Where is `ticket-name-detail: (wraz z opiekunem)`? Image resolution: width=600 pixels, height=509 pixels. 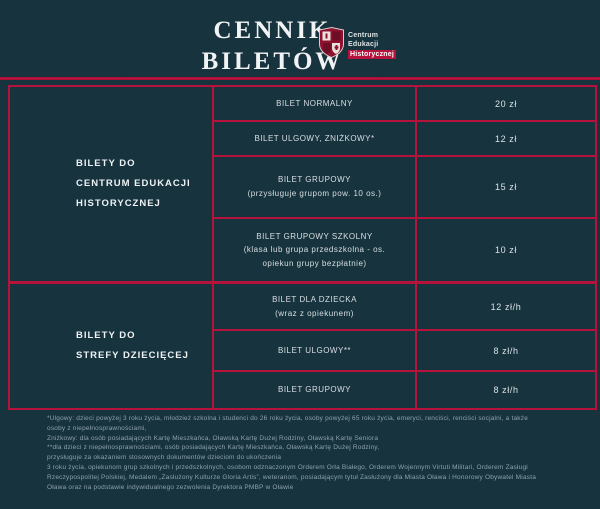 ticket-name-detail: (wraz z opiekunem) is located at coordinates (314, 313).